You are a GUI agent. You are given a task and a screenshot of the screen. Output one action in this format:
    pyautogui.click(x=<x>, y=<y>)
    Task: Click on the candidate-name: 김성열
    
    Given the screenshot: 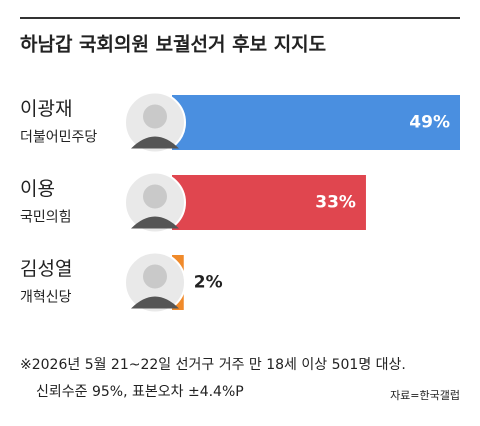 What is the action you would take?
    pyautogui.click(x=46, y=269)
    